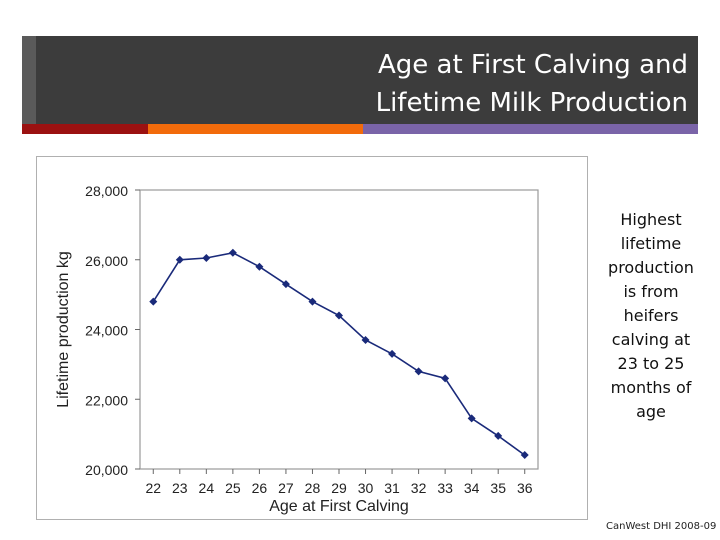  What do you see at coordinates (85, 129) in the screenshot?
I see `accent-bar-red` at bounding box center [85, 129].